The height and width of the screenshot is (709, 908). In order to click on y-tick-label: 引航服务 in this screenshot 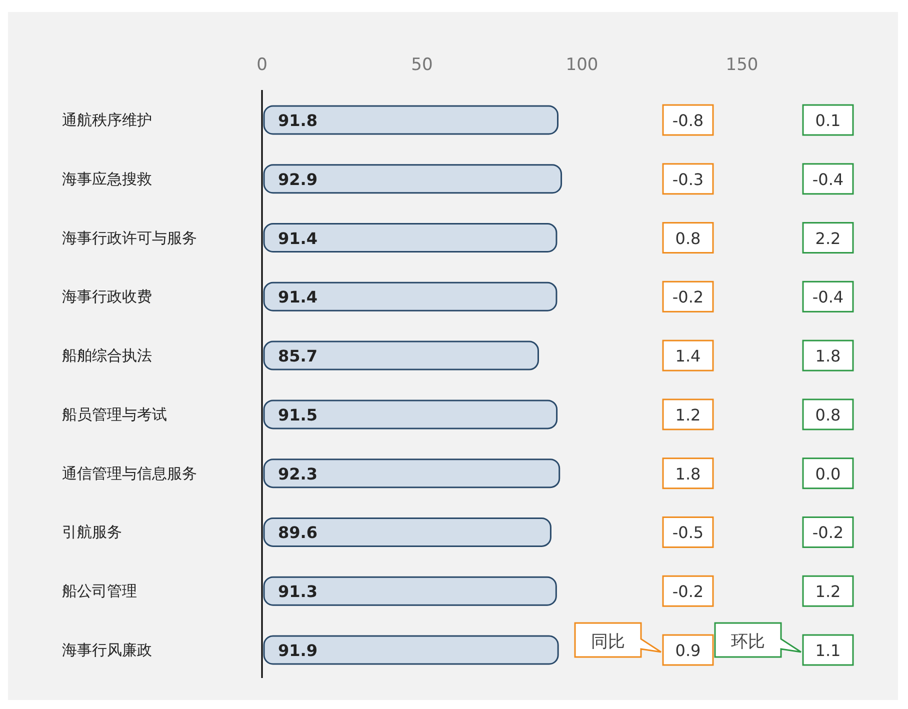, I will do `click(92, 532)`.